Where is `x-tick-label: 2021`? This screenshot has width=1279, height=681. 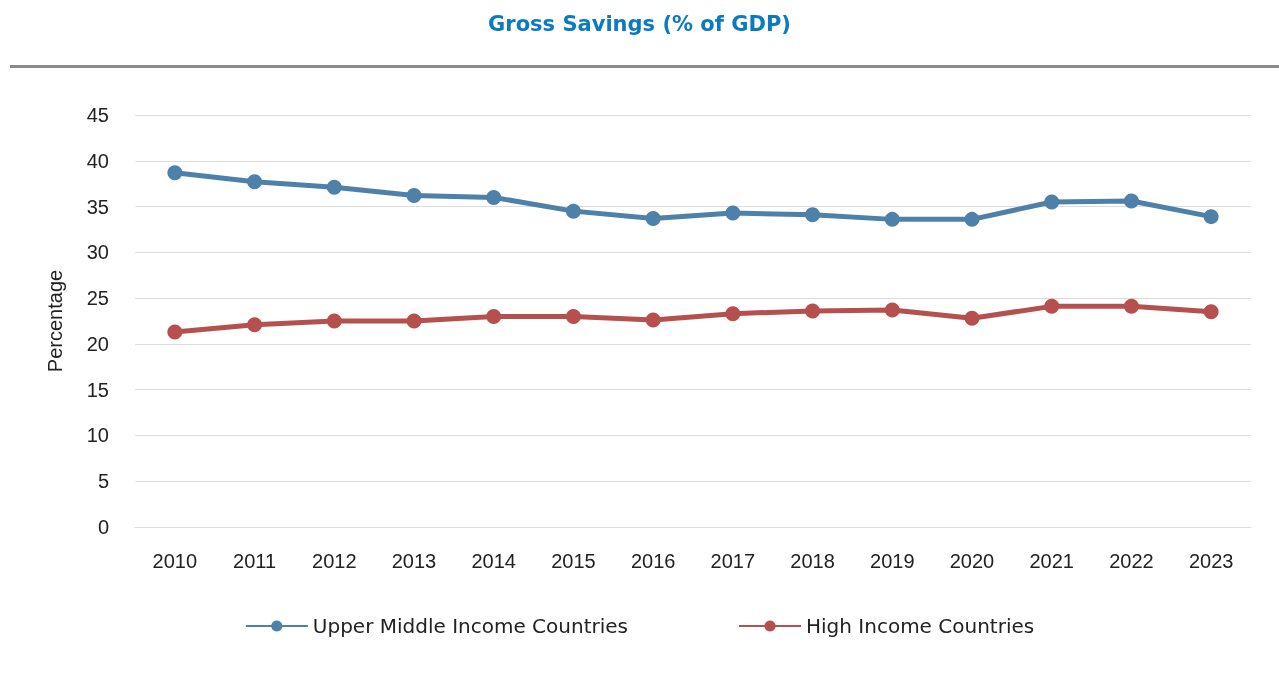 x-tick-label: 2021 is located at coordinates (1051, 561).